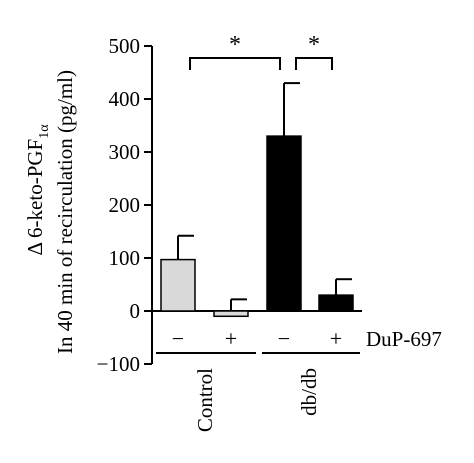  What do you see at coordinates (125, 152) in the screenshot?
I see `y-tick-label: 300` at bounding box center [125, 152].